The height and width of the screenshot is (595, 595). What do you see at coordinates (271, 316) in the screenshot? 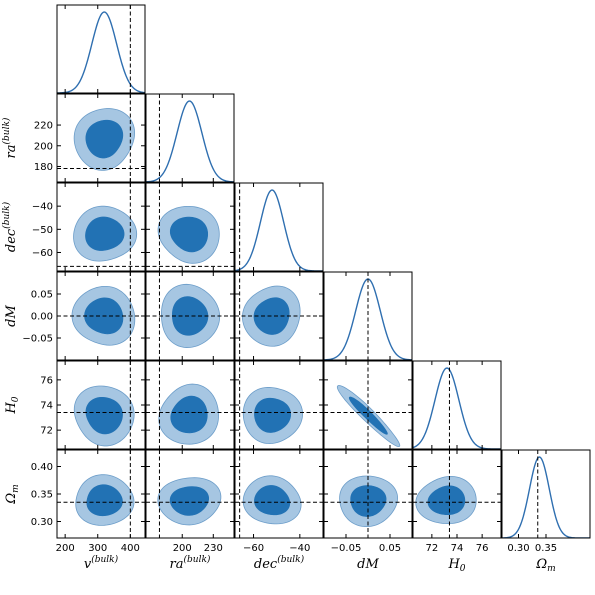
I see `contour-68-dM-dec` at bounding box center [271, 316].